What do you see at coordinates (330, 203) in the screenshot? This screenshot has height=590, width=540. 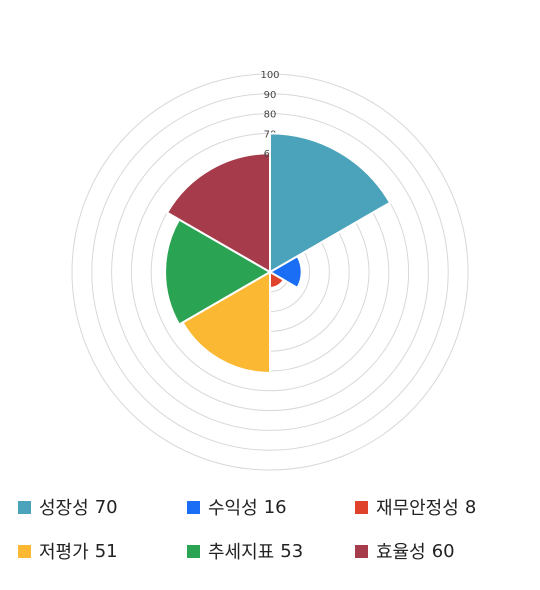 I see `sector-1-overlay` at bounding box center [330, 203].